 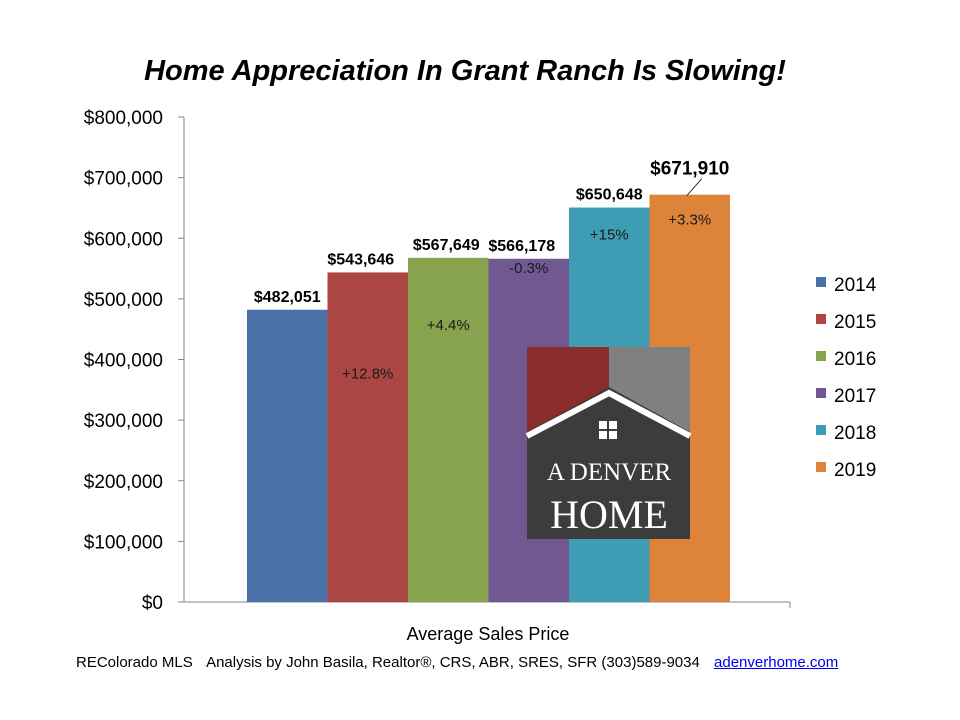 I want to click on legend: 2014 2015 2016 2017 2018 2019, so click(x=846, y=378).